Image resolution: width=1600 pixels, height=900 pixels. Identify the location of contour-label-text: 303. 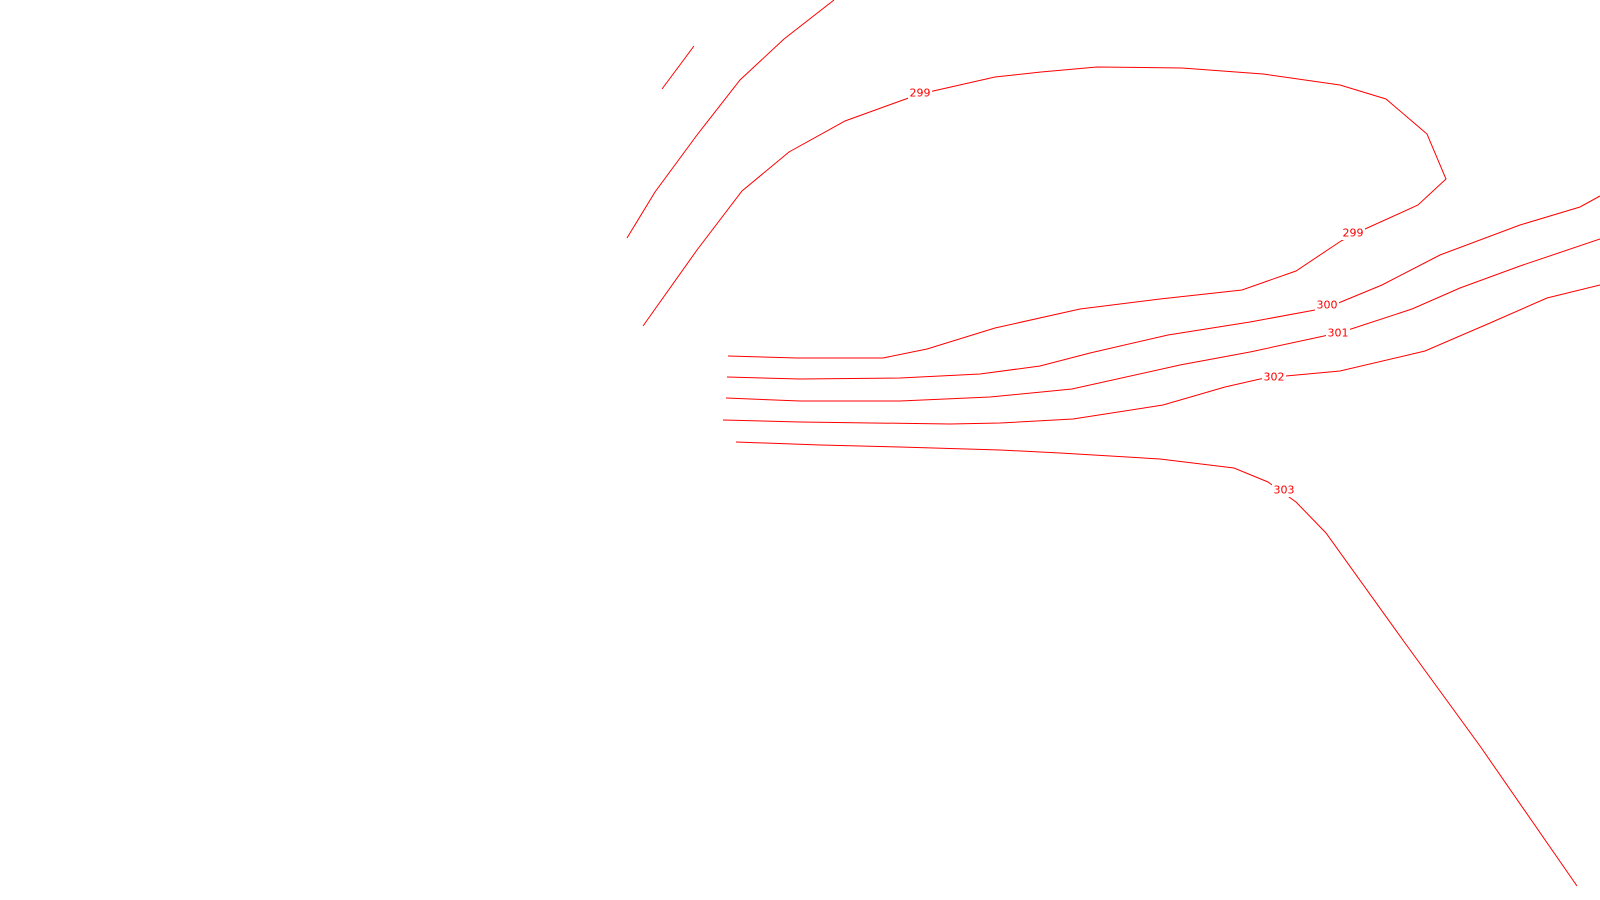
(1284, 490).